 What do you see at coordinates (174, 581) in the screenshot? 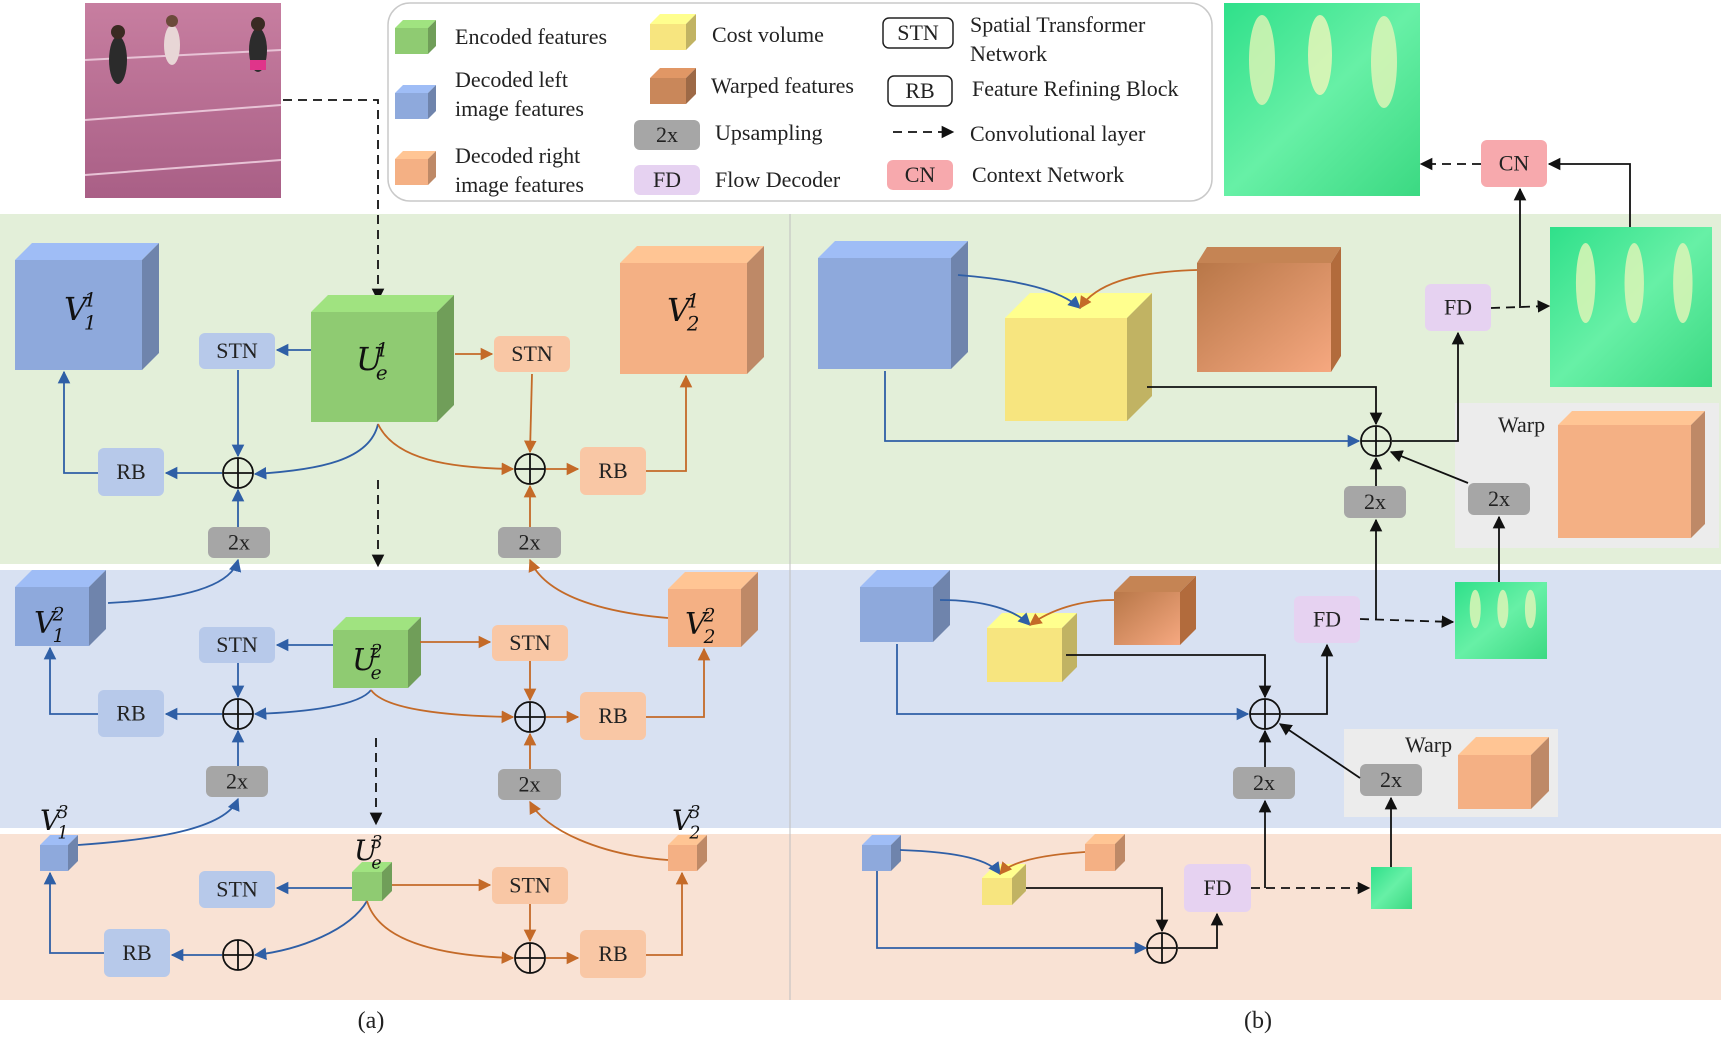
I see `v1l2-to-l1-up` at bounding box center [174, 581].